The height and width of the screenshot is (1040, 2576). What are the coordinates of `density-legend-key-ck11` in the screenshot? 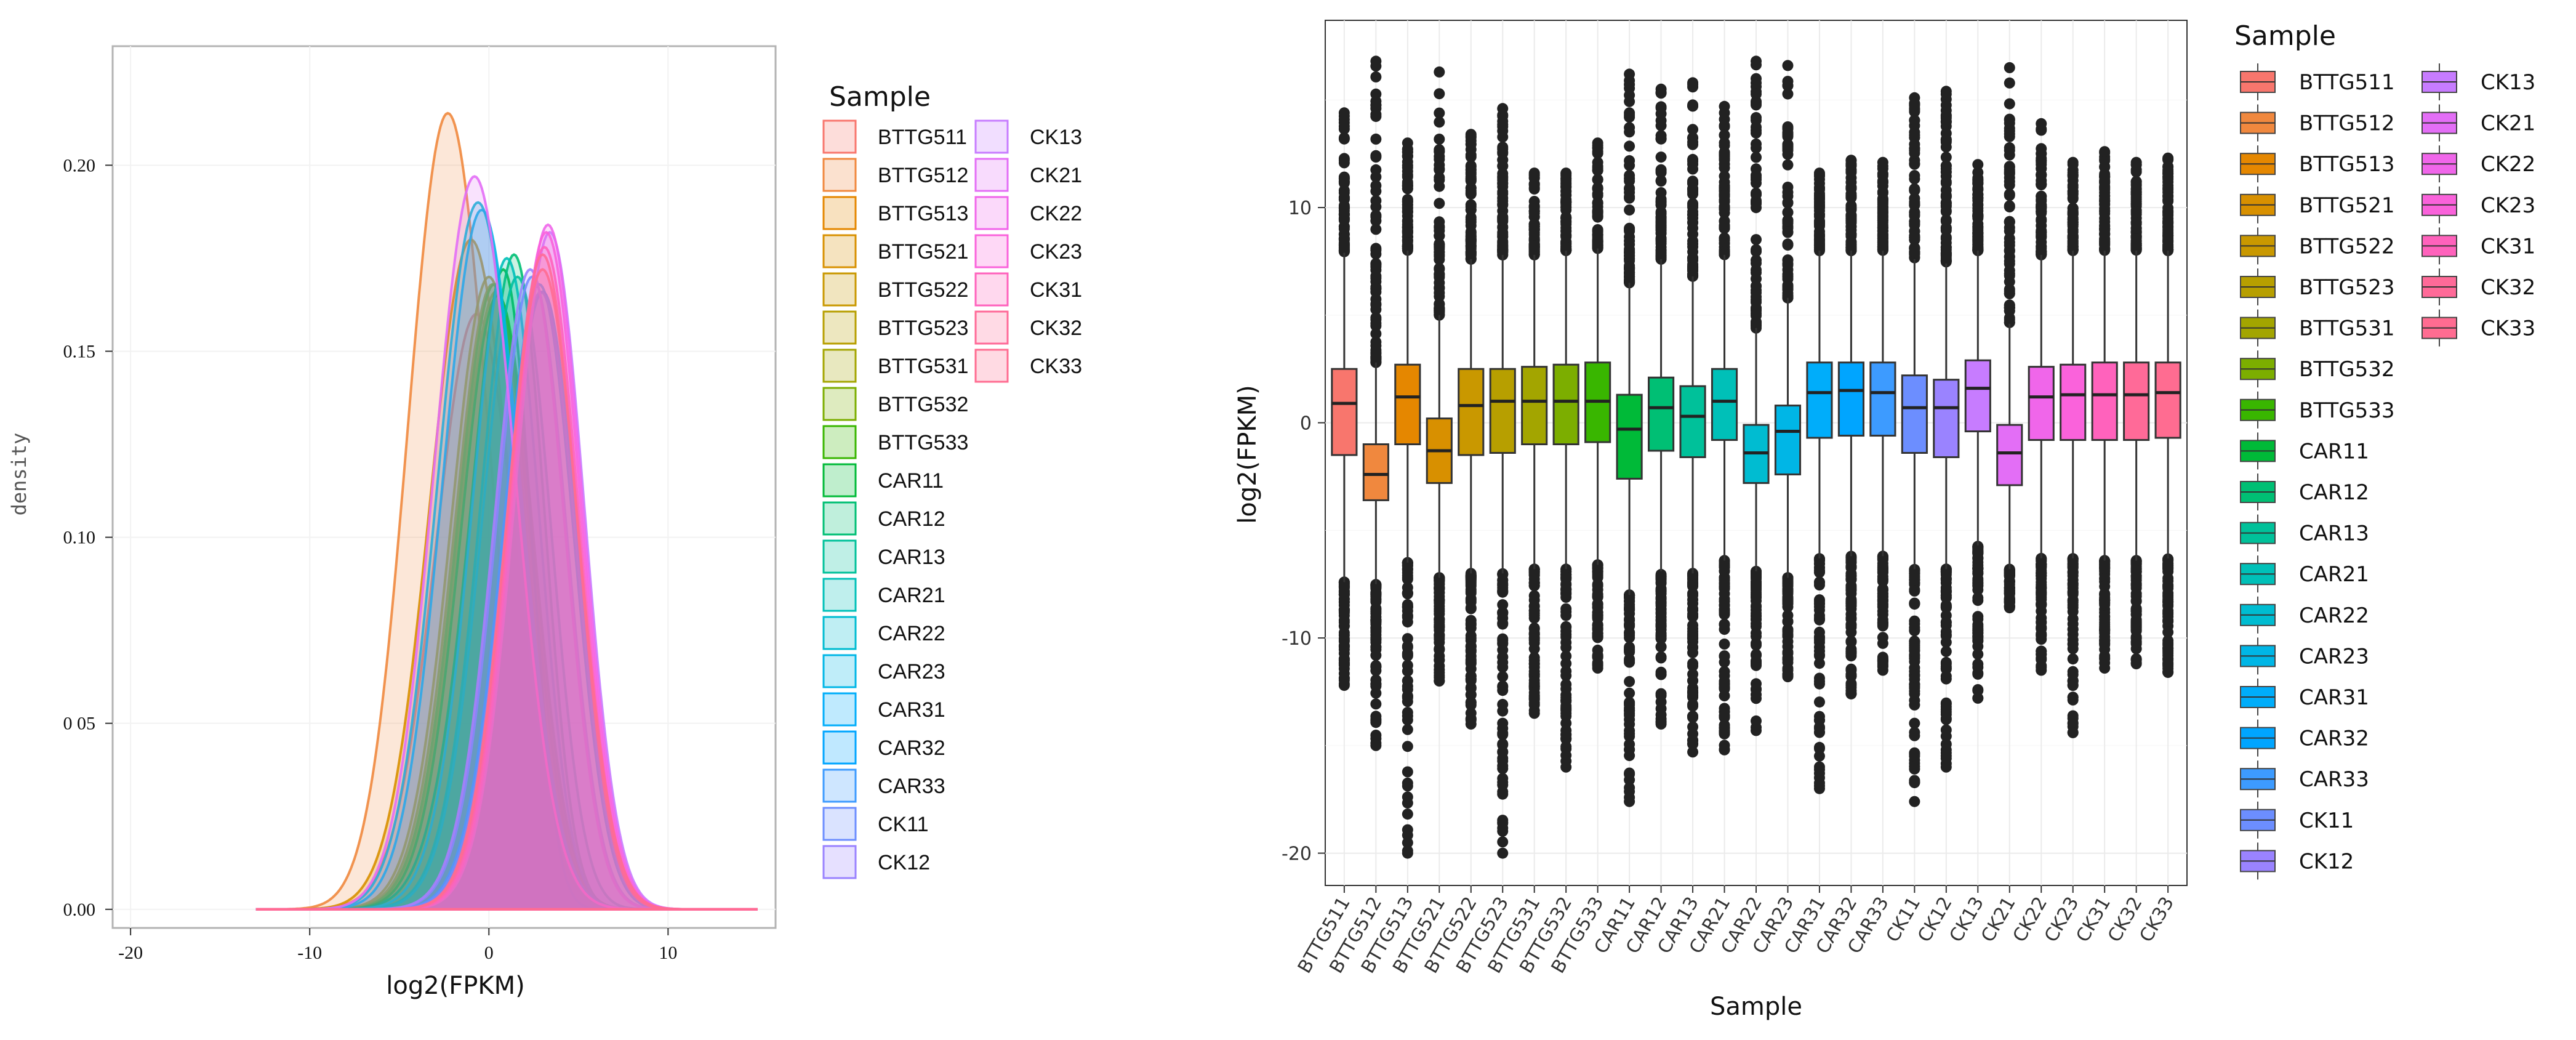 It's located at (839, 824).